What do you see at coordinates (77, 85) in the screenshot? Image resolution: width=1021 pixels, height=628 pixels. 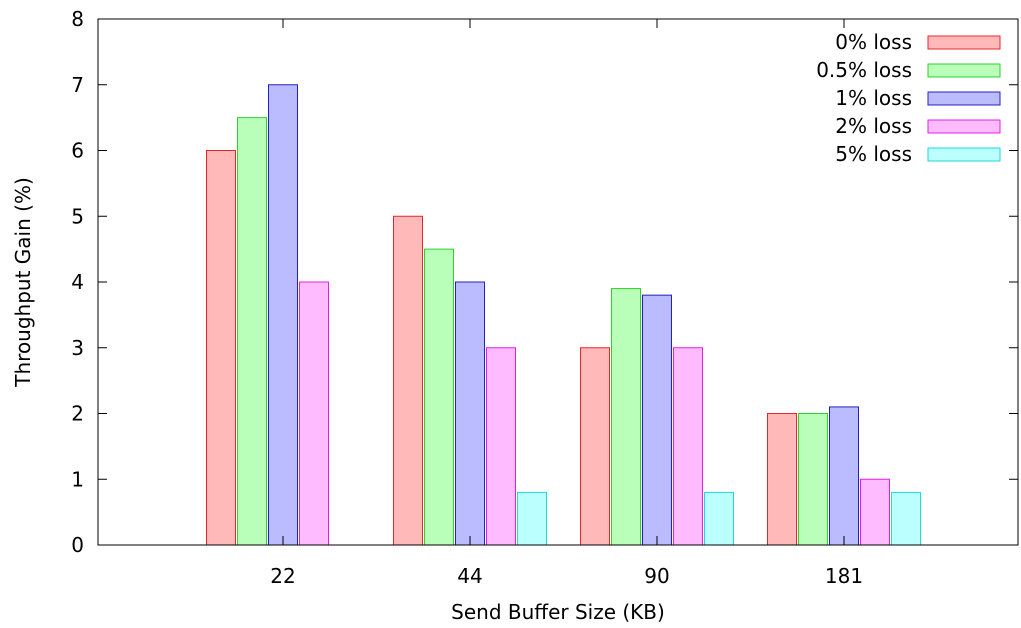 I see `y-tick-label: 7` at bounding box center [77, 85].